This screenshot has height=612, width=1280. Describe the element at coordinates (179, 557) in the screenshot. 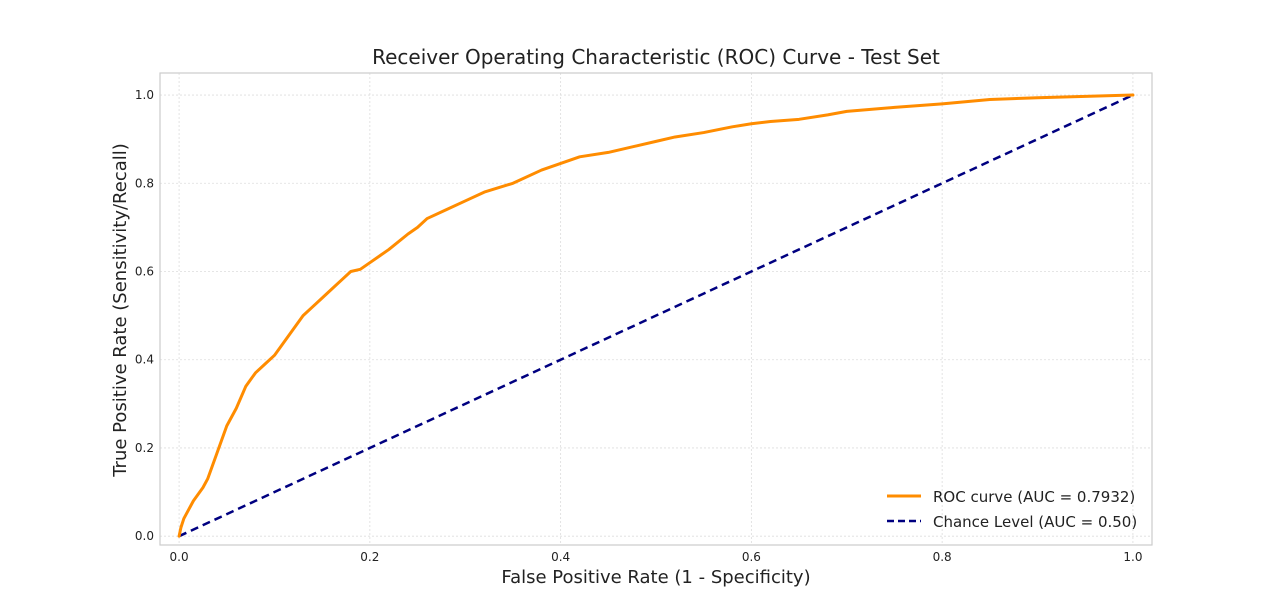

I see `x-tick-label: 0.0` at that location.